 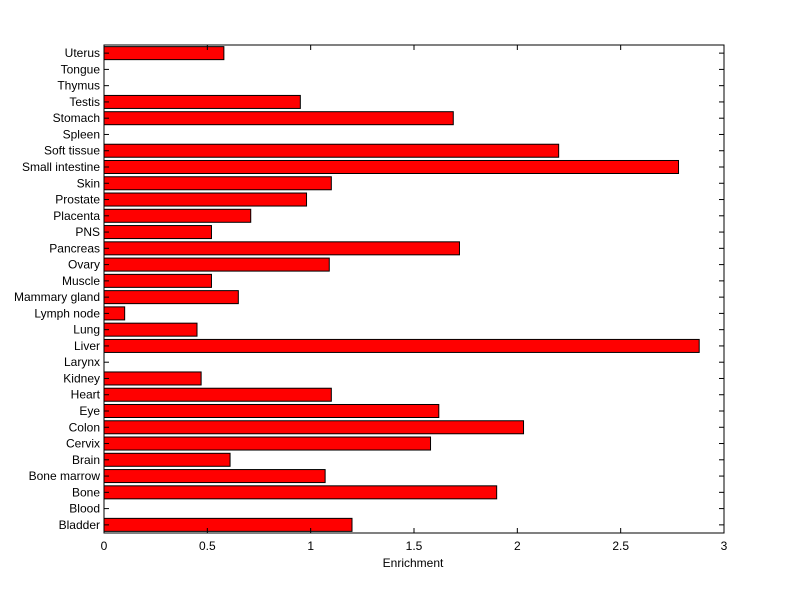 What do you see at coordinates (157, 232) in the screenshot?
I see `bar-pns` at bounding box center [157, 232].